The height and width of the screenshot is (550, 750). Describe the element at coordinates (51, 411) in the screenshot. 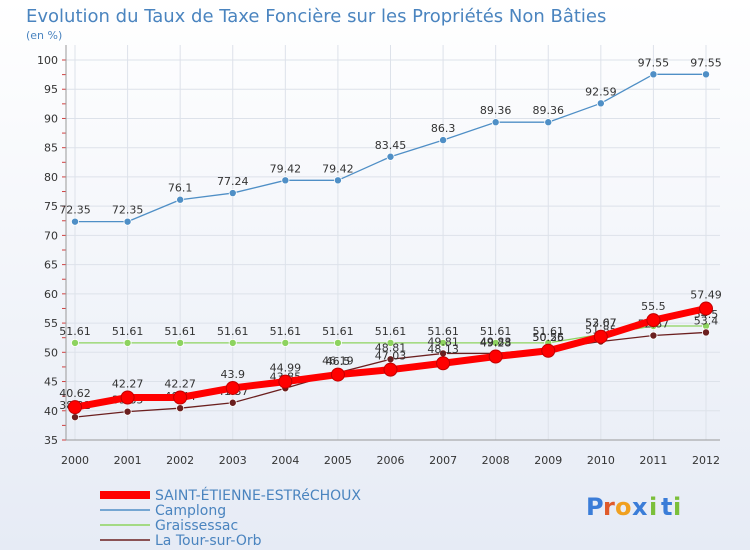

I see `y-tick-label: 40` at that location.